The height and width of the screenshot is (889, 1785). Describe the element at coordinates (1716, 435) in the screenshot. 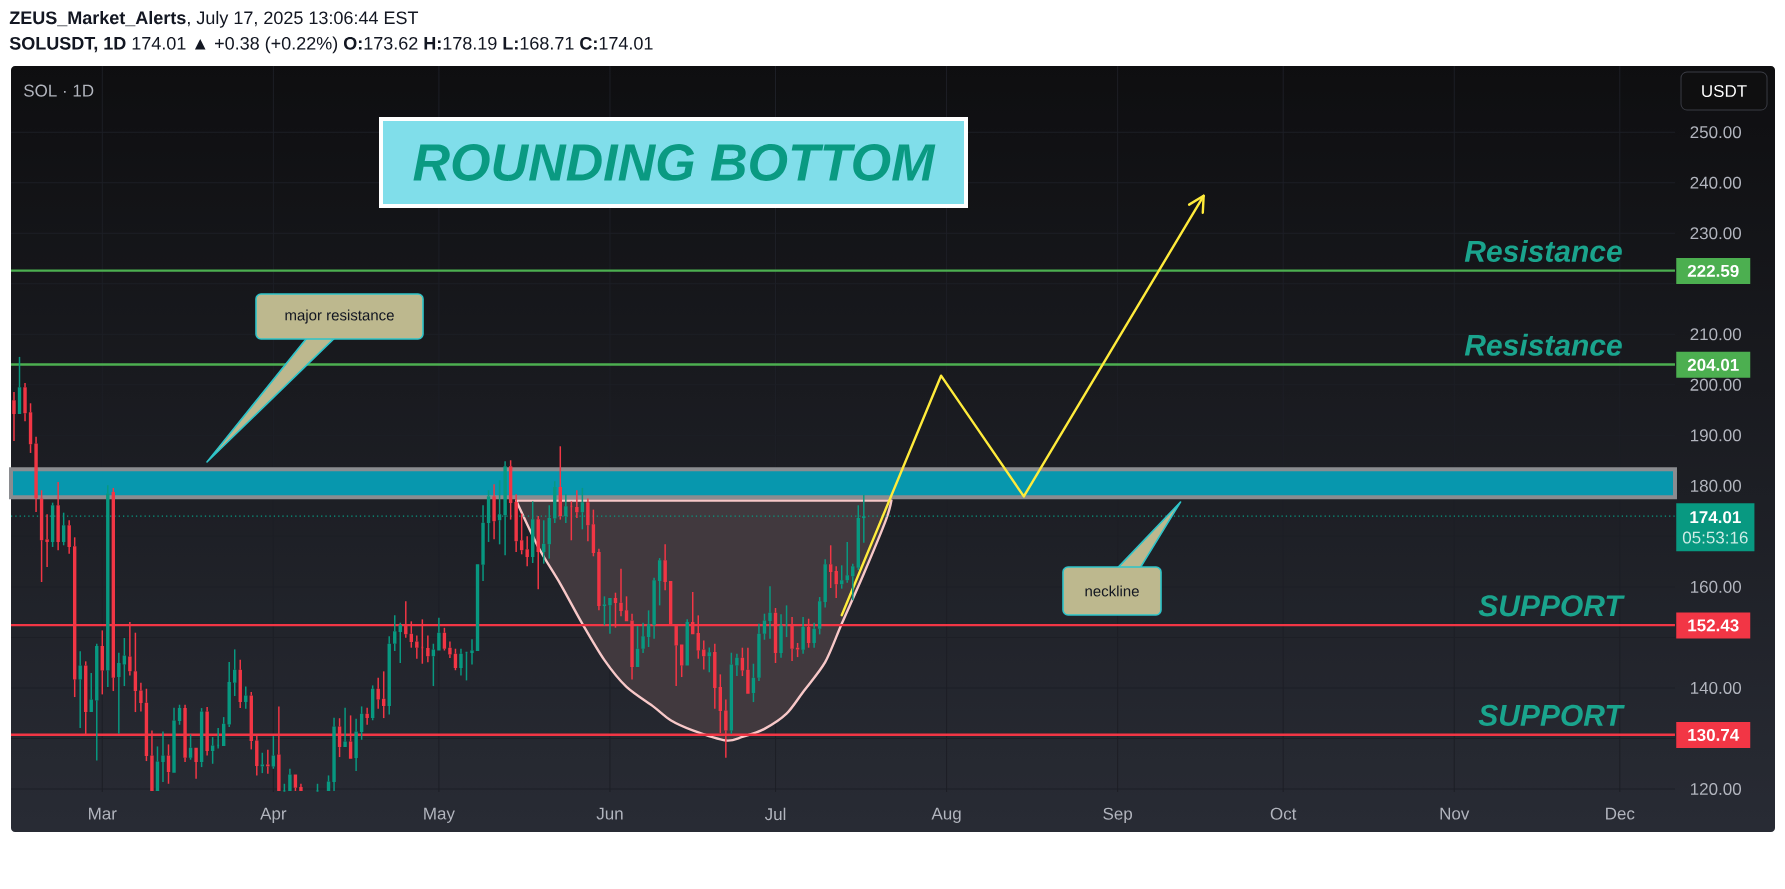

I see `y-tick-label: 190.00` at that location.